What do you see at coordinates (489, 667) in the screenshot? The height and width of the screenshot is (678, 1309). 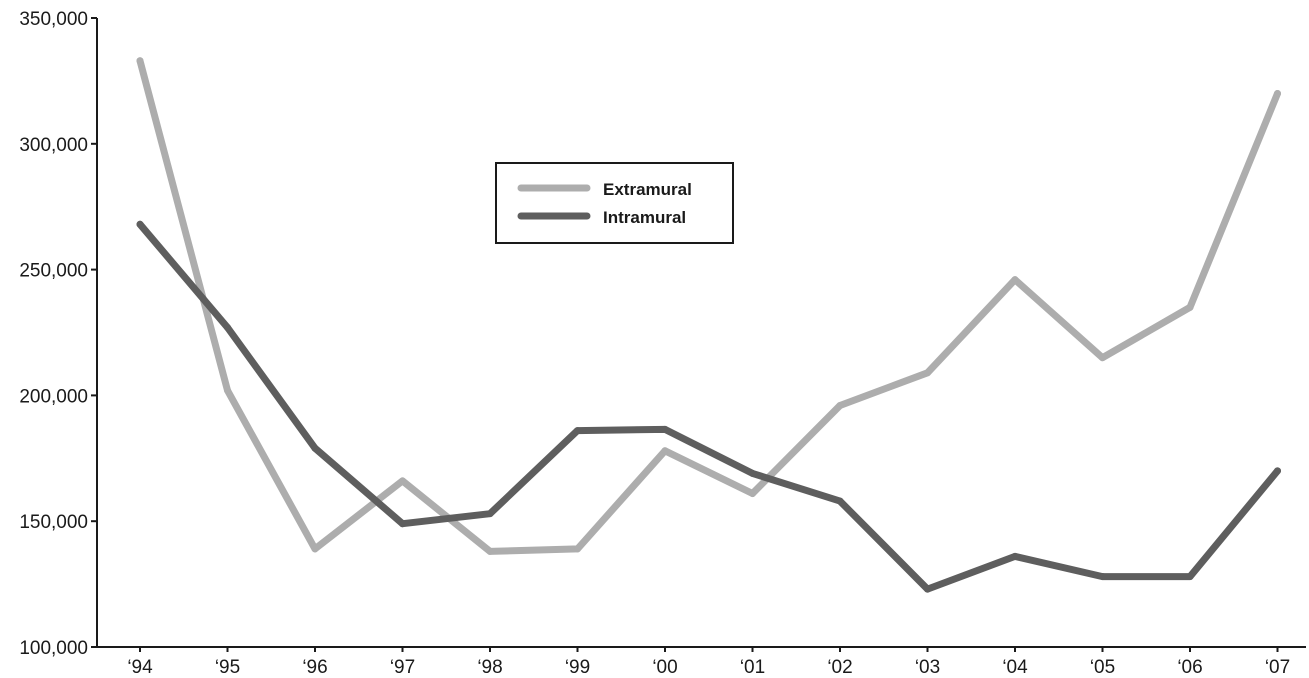 I see `x-tick-label: ‘98` at bounding box center [489, 667].